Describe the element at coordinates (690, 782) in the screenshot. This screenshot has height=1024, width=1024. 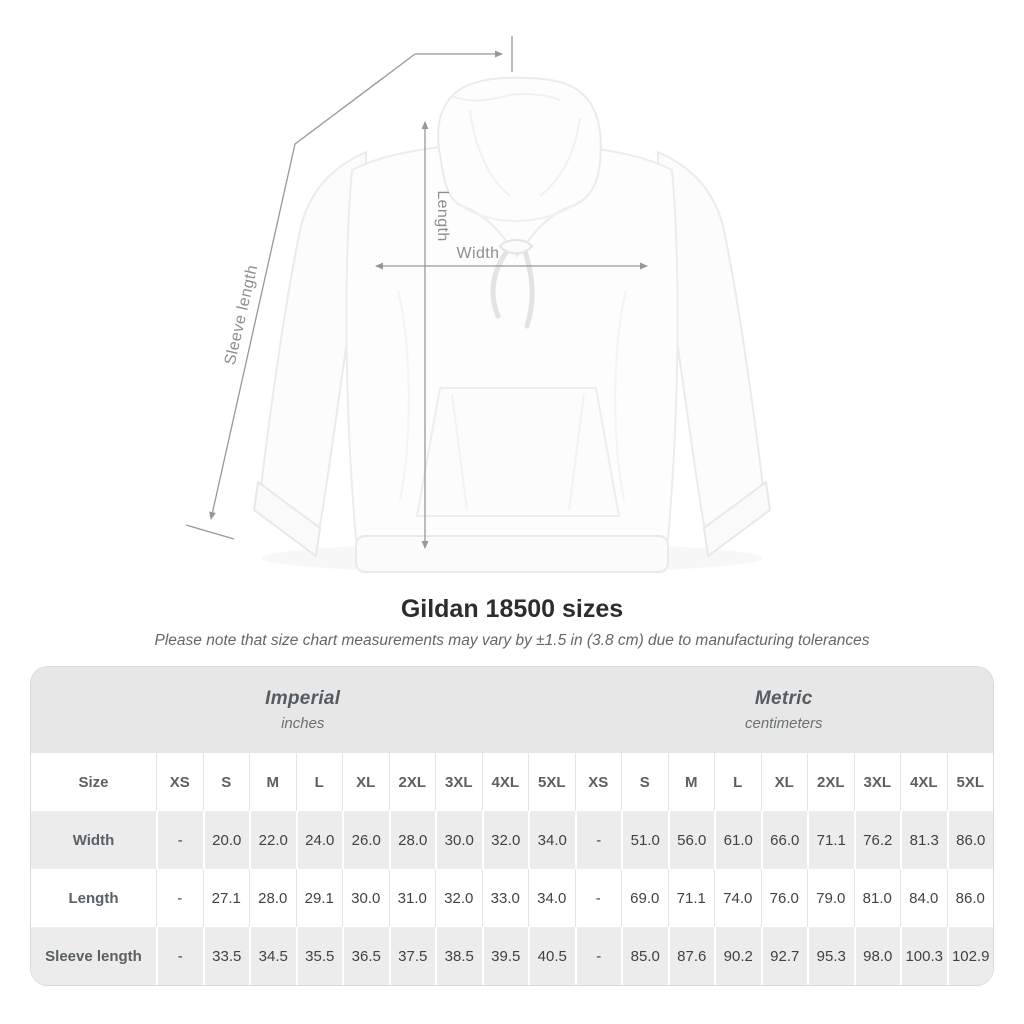
I see `size-header-metric-m: M` at that location.